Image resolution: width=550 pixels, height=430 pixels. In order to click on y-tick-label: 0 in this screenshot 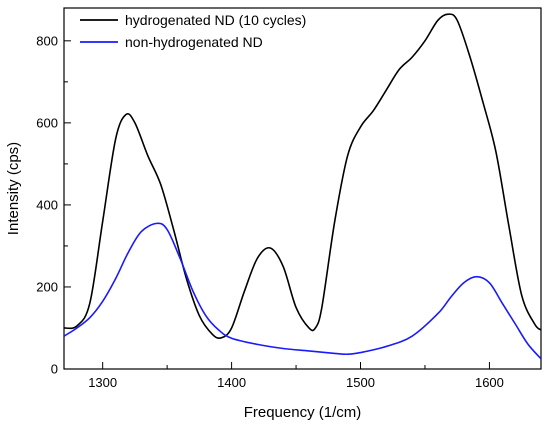, I will do `click(54, 369)`.